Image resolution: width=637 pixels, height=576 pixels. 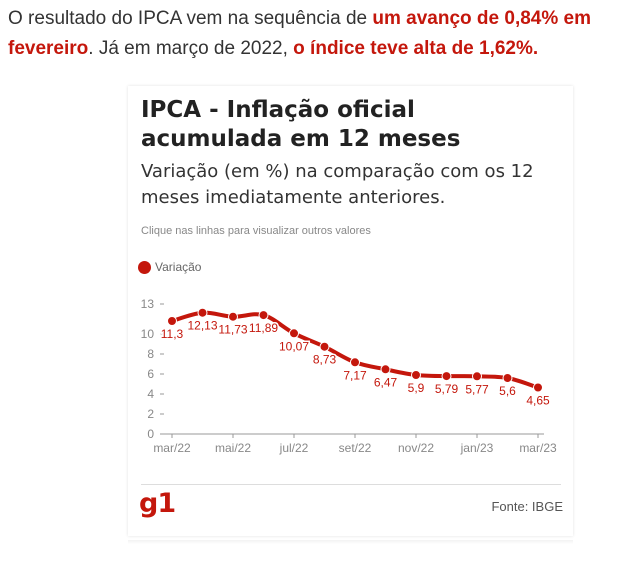 What do you see at coordinates (386, 382) in the screenshot?
I see `data-label: 6,47` at bounding box center [386, 382].